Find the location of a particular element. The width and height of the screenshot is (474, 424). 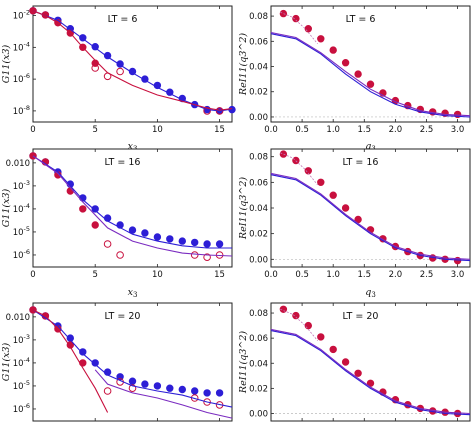

panel-6: 0.00 0.02 0.04 0.06 0.08 LT = 20 ReI11(q3^2) is located at coordinates (354, 362).